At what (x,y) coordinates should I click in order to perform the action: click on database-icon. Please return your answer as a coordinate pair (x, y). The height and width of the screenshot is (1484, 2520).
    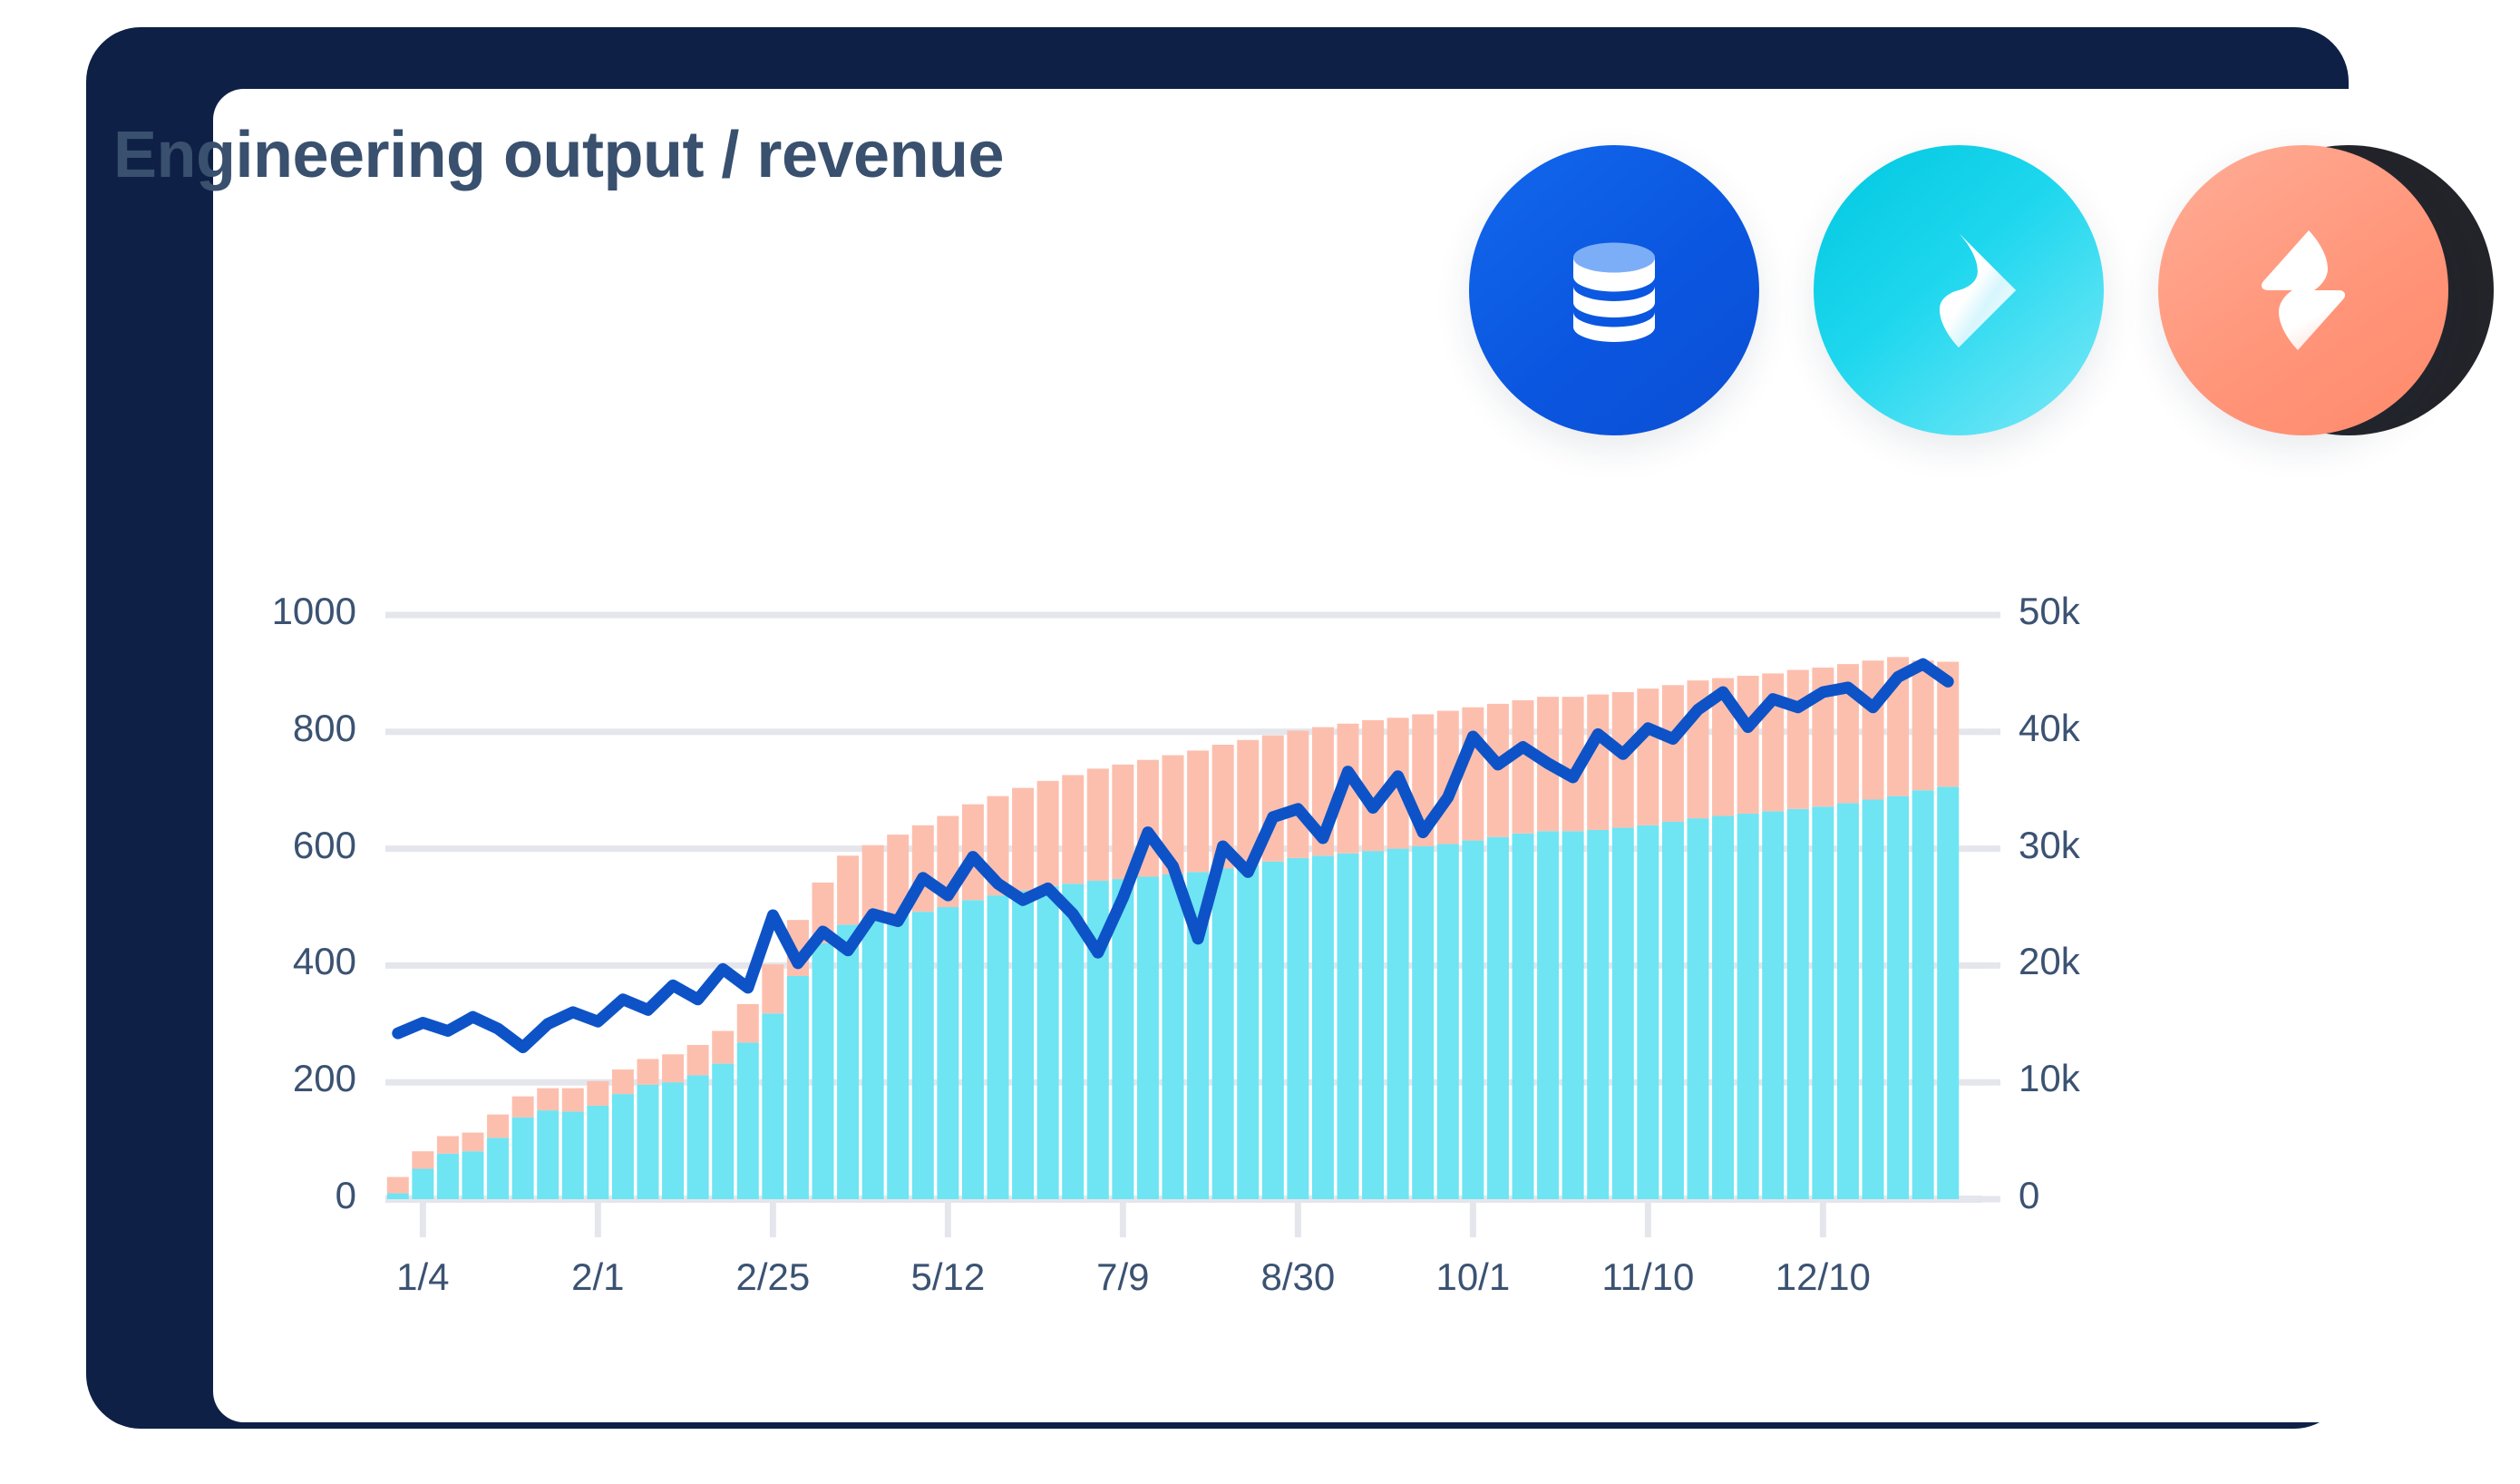
    Looking at the image, I should click on (1614, 290).